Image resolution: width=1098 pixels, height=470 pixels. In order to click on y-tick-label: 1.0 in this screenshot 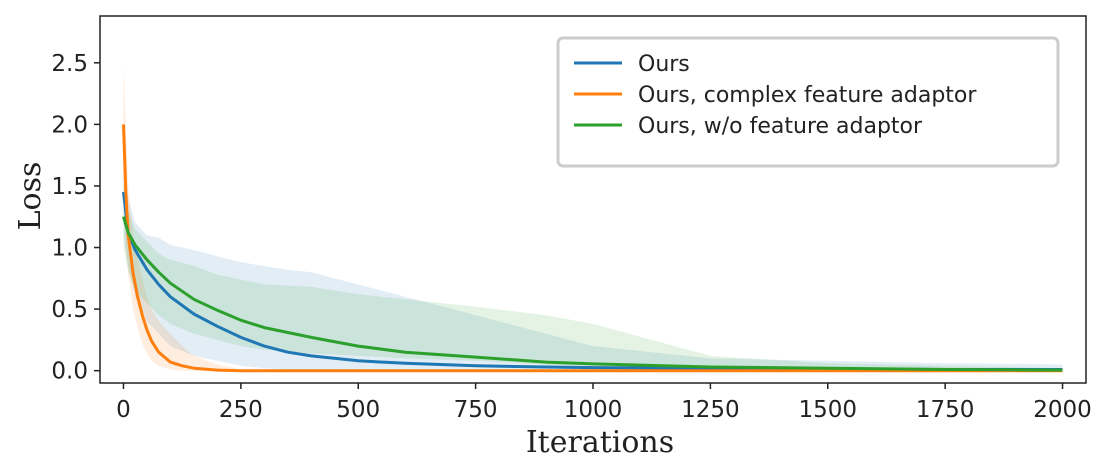, I will do `click(69, 249)`.